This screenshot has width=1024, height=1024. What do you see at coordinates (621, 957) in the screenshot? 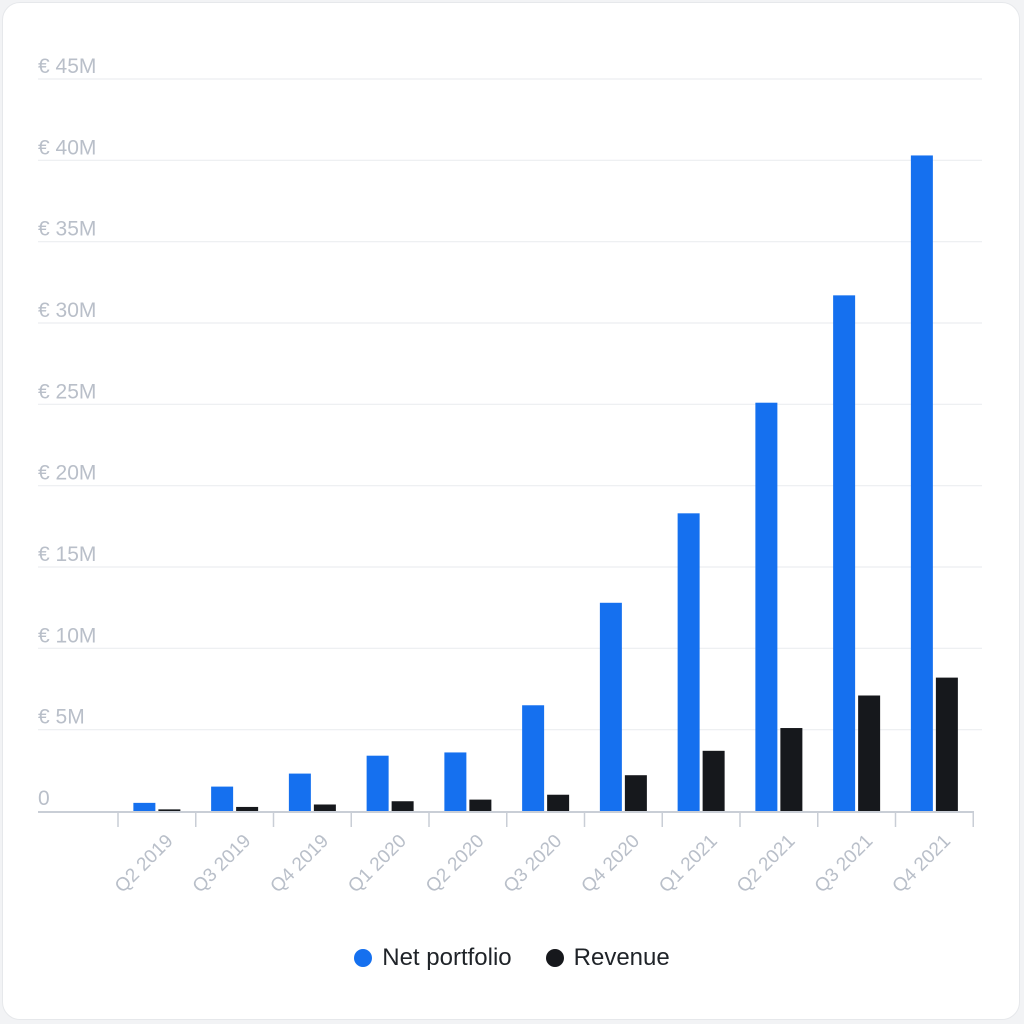
I see `legend-label-revenue: Revenue` at bounding box center [621, 957].